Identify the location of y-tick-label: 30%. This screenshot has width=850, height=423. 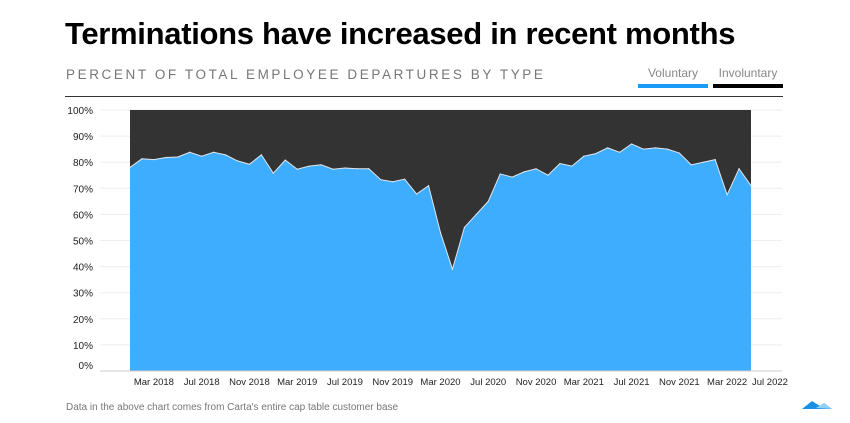
(83, 294).